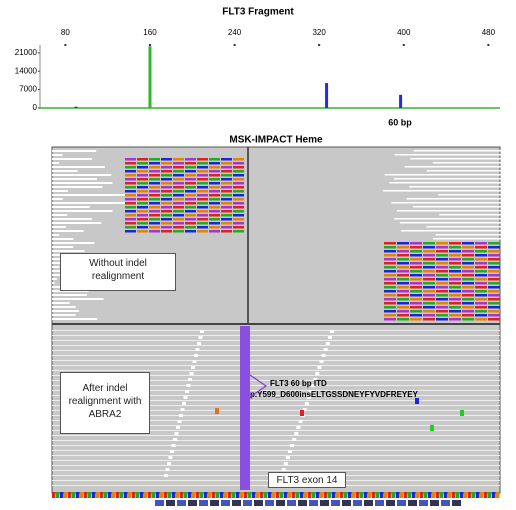 The image size is (516, 510). I want to click on itd-protein: p.Y599_D600insELTGSSDNEYFYVDFREYEY, so click(334, 394).